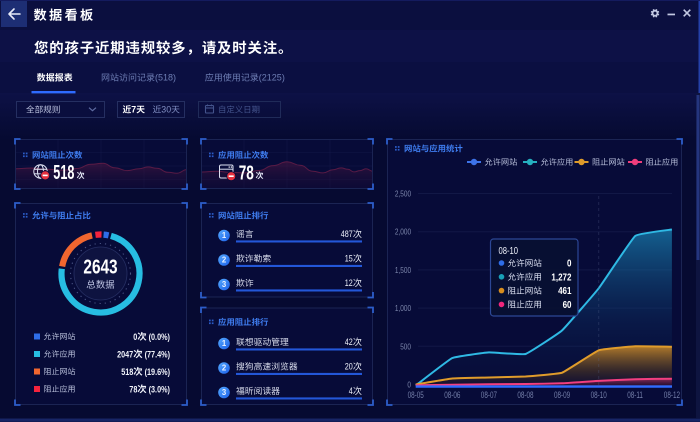  What do you see at coordinates (166, 110) in the screenshot?
I see `svg-text: 30` at bounding box center [166, 110].